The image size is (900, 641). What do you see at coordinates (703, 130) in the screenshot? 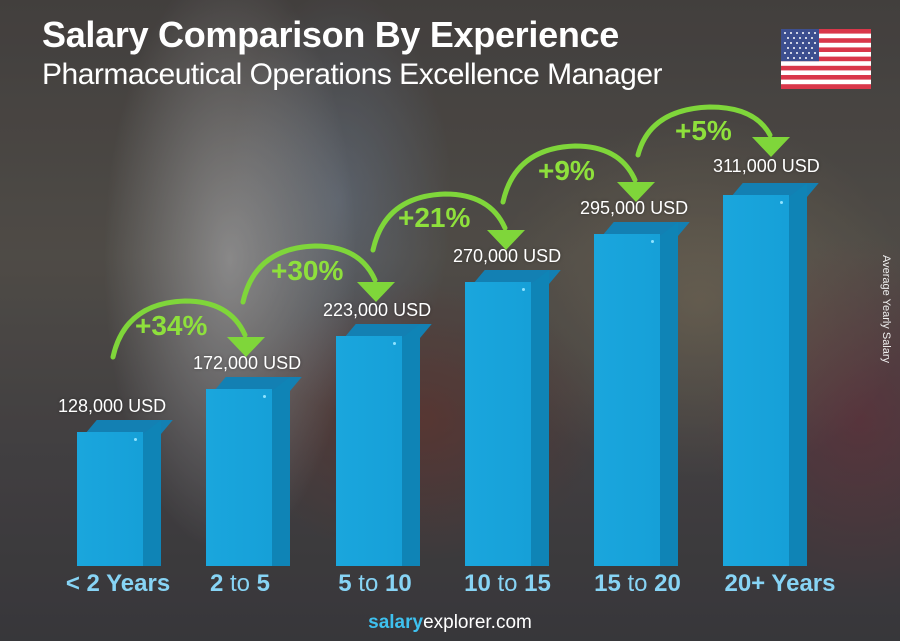
I see `increase-label: +5%` at bounding box center [703, 130].